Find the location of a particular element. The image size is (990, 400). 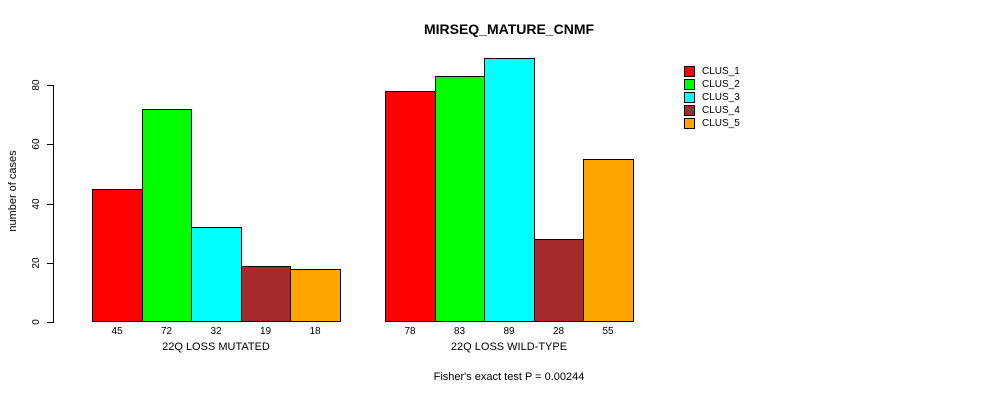

legend-label: CLUS_5 is located at coordinates (721, 123).